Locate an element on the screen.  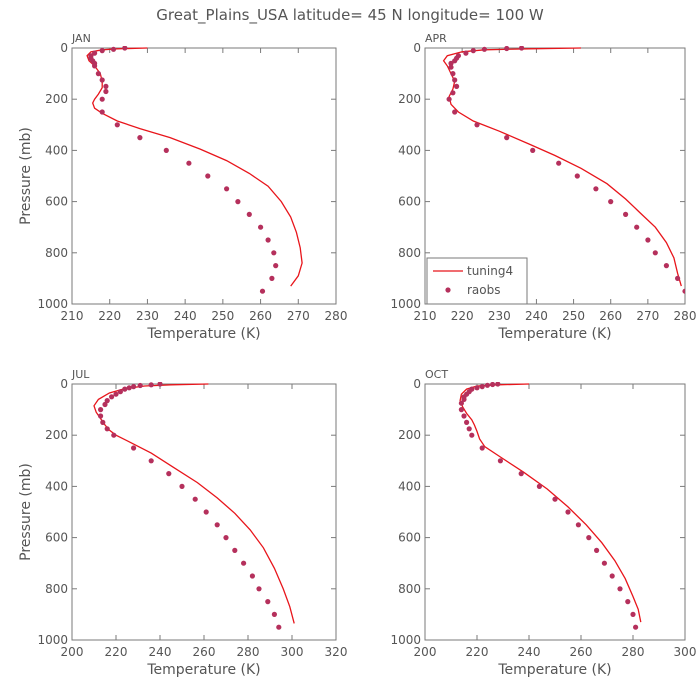
legend-marker-swatch is located at coordinates (448, 290).